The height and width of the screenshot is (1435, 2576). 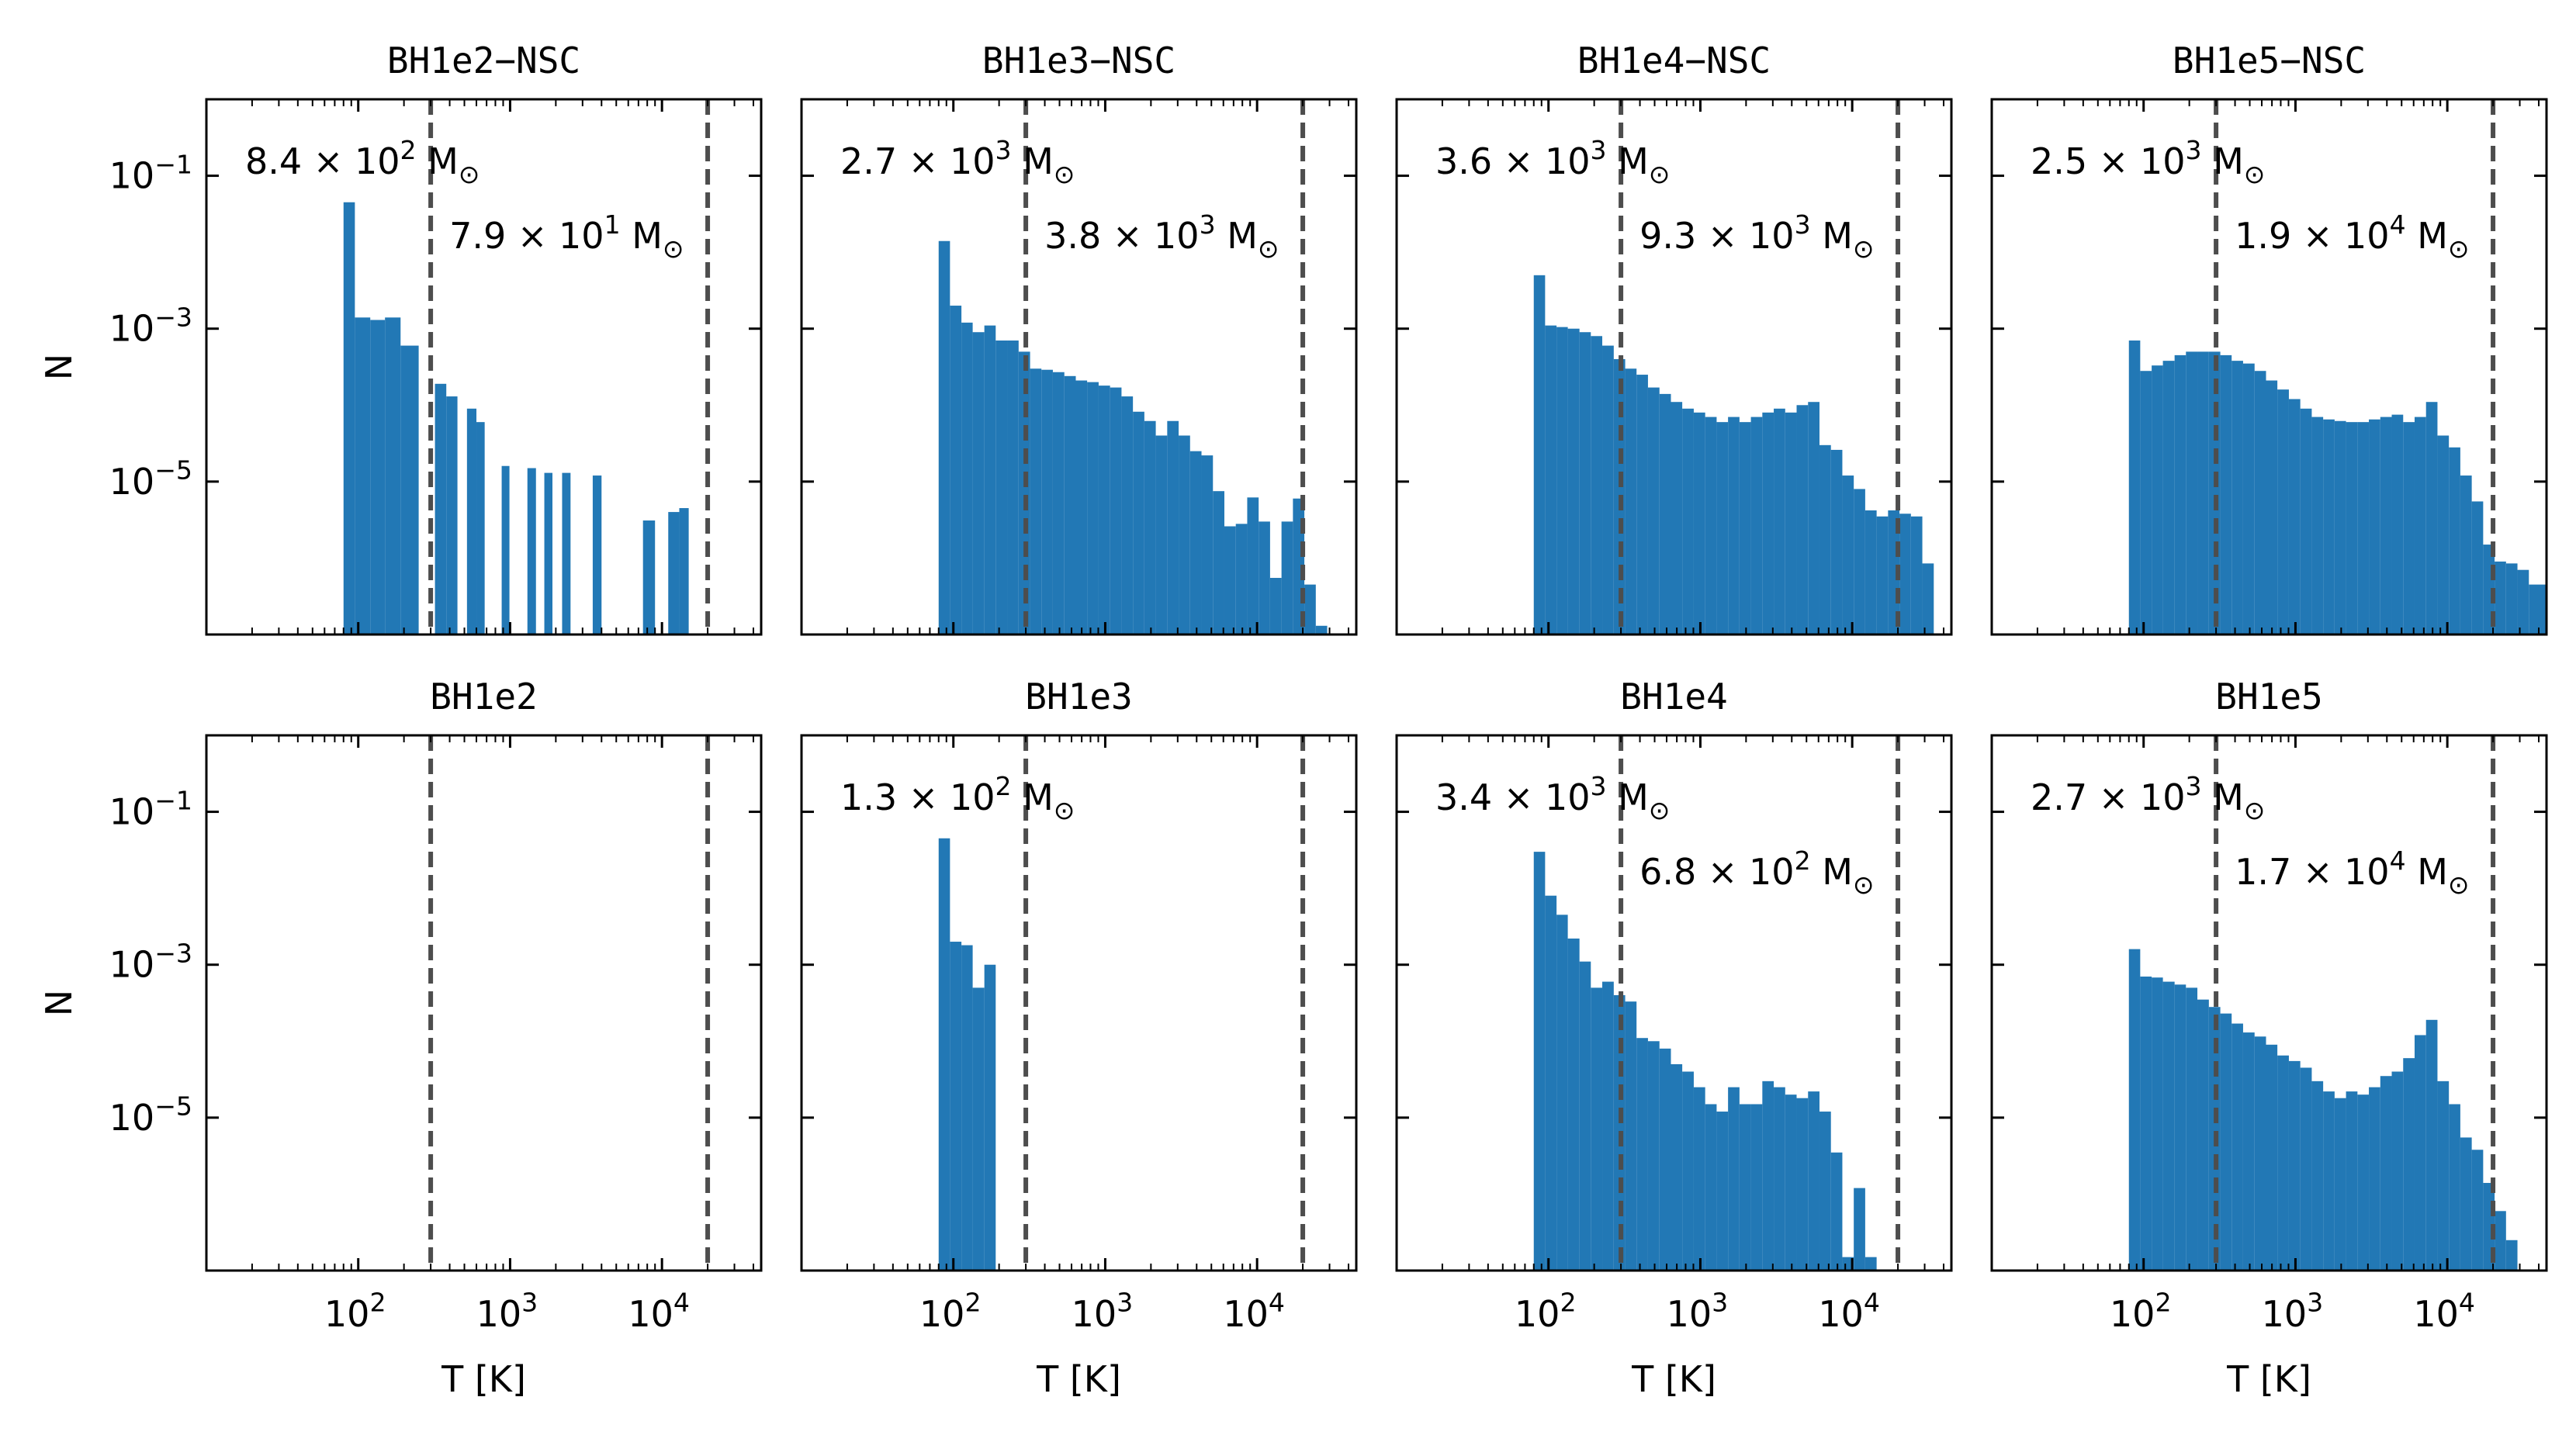 I want to click on y-axis-label: N, so click(x=59, y=367).